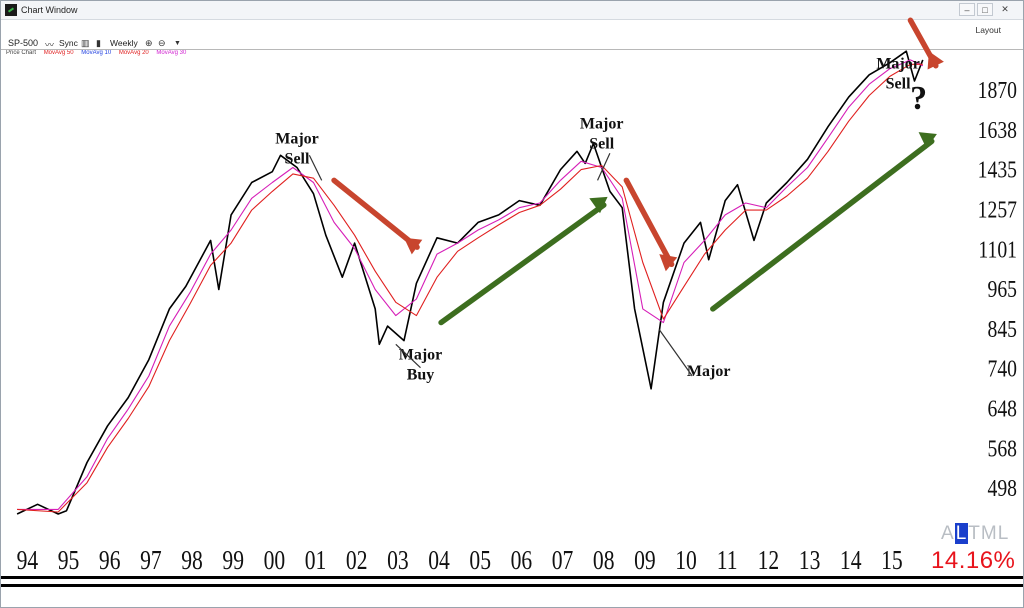 The width and height of the screenshot is (1024, 608). I want to click on chart-style-icon: 〰, so click(50, 45).